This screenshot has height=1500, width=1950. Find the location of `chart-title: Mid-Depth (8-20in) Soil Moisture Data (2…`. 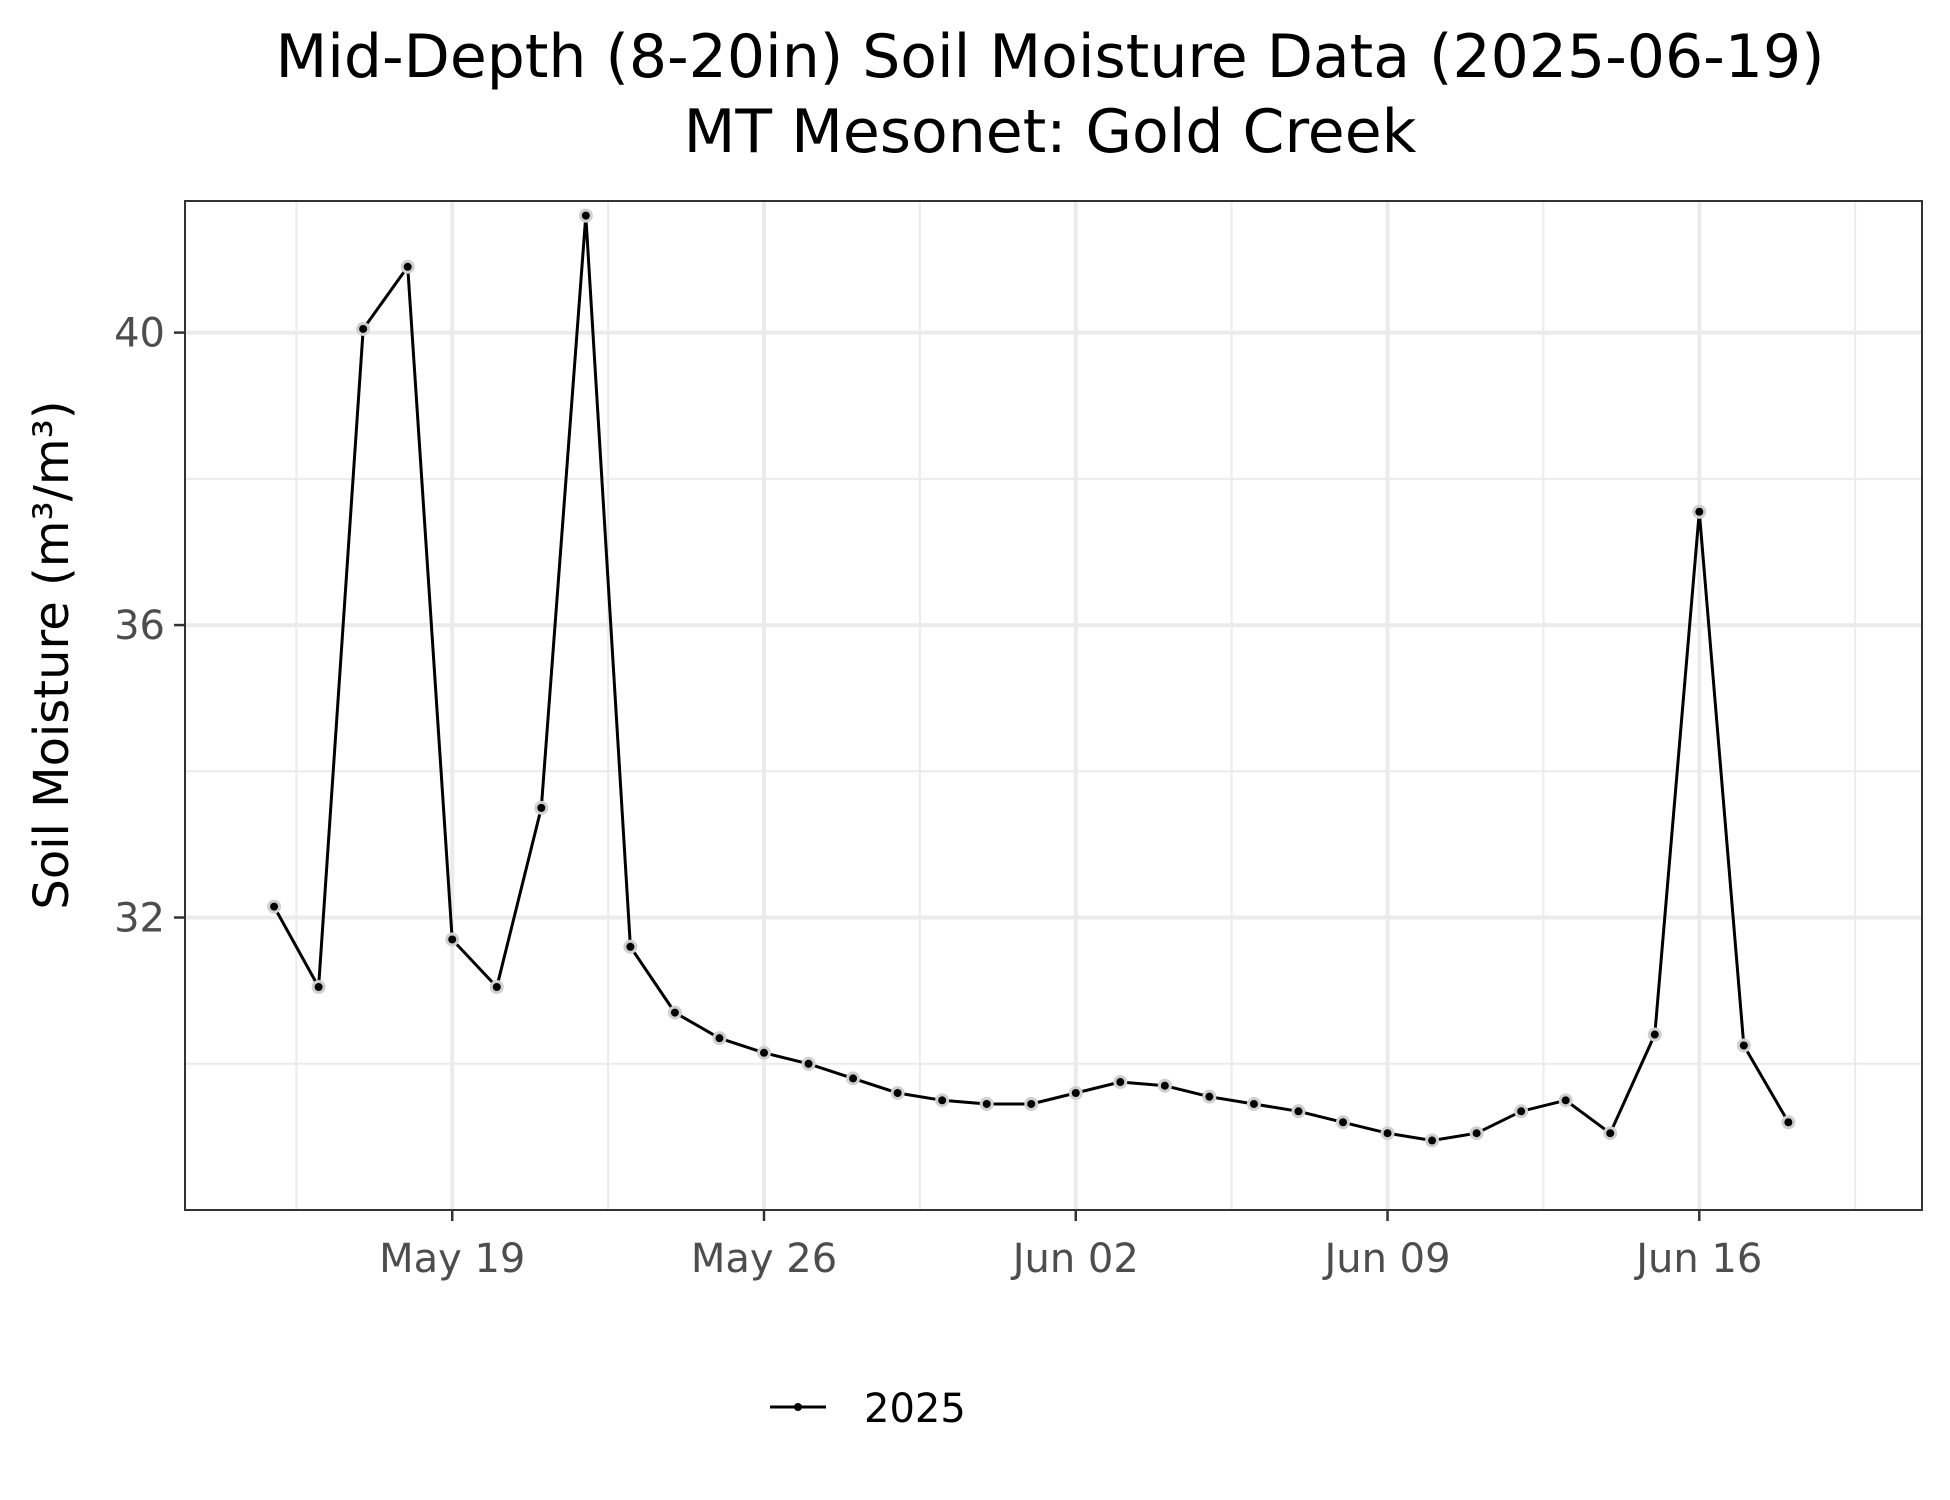

chart-title: Mid-Depth (8-20in) Soil Moisture Data (2… is located at coordinates (1049, 57).